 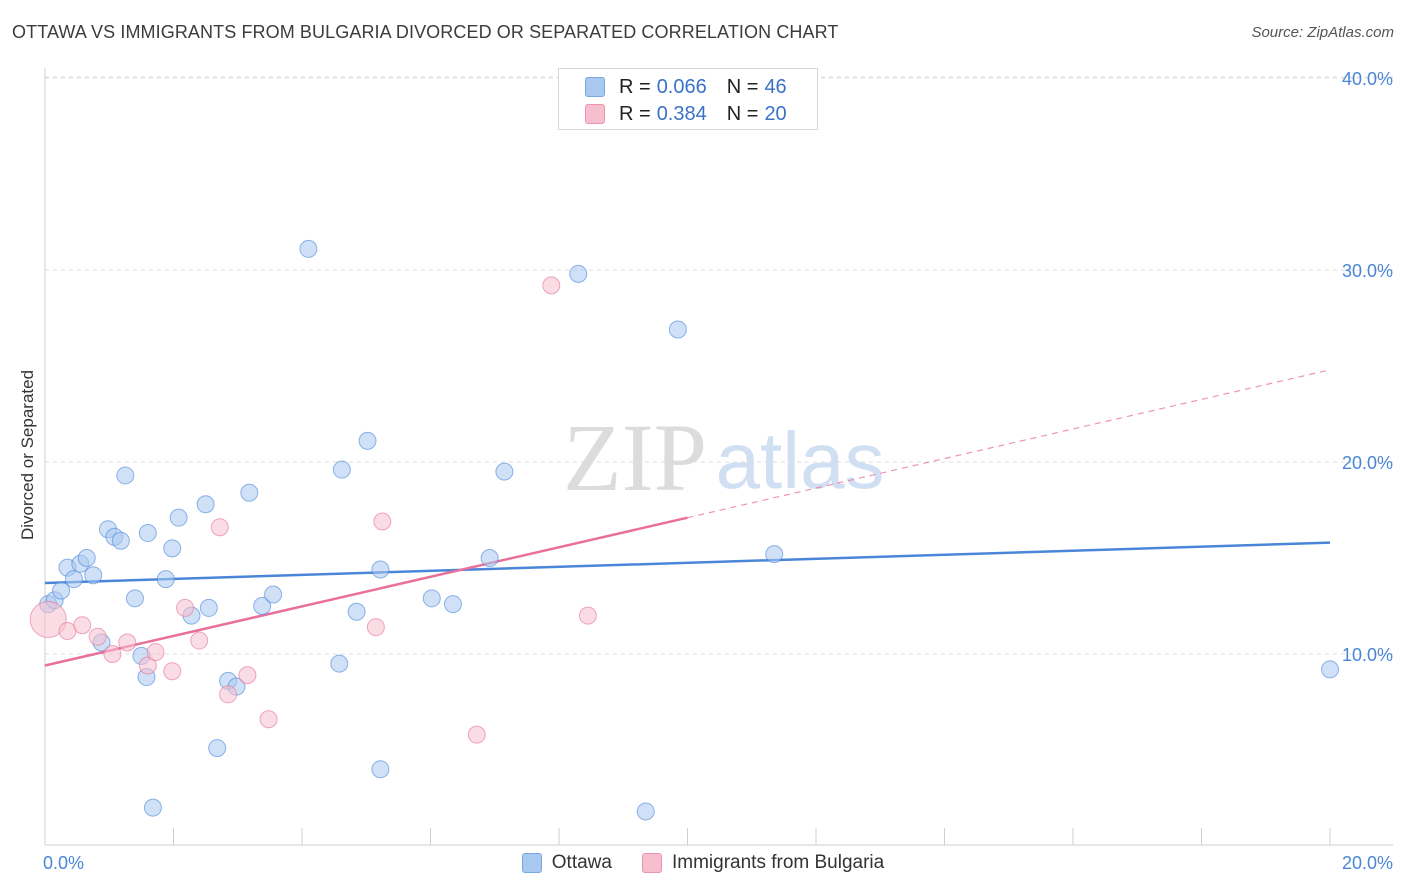 What do you see at coordinates (595, 87) in the screenshot?
I see `legend-swatch-ottawa` at bounding box center [595, 87].